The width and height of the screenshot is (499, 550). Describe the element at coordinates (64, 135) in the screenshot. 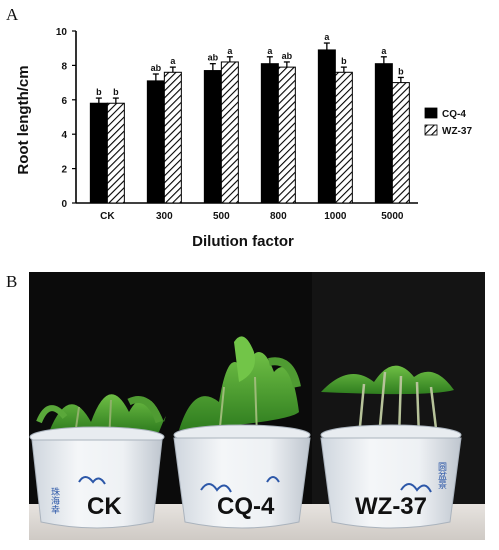

I see `y-tick-label: 4` at that location.